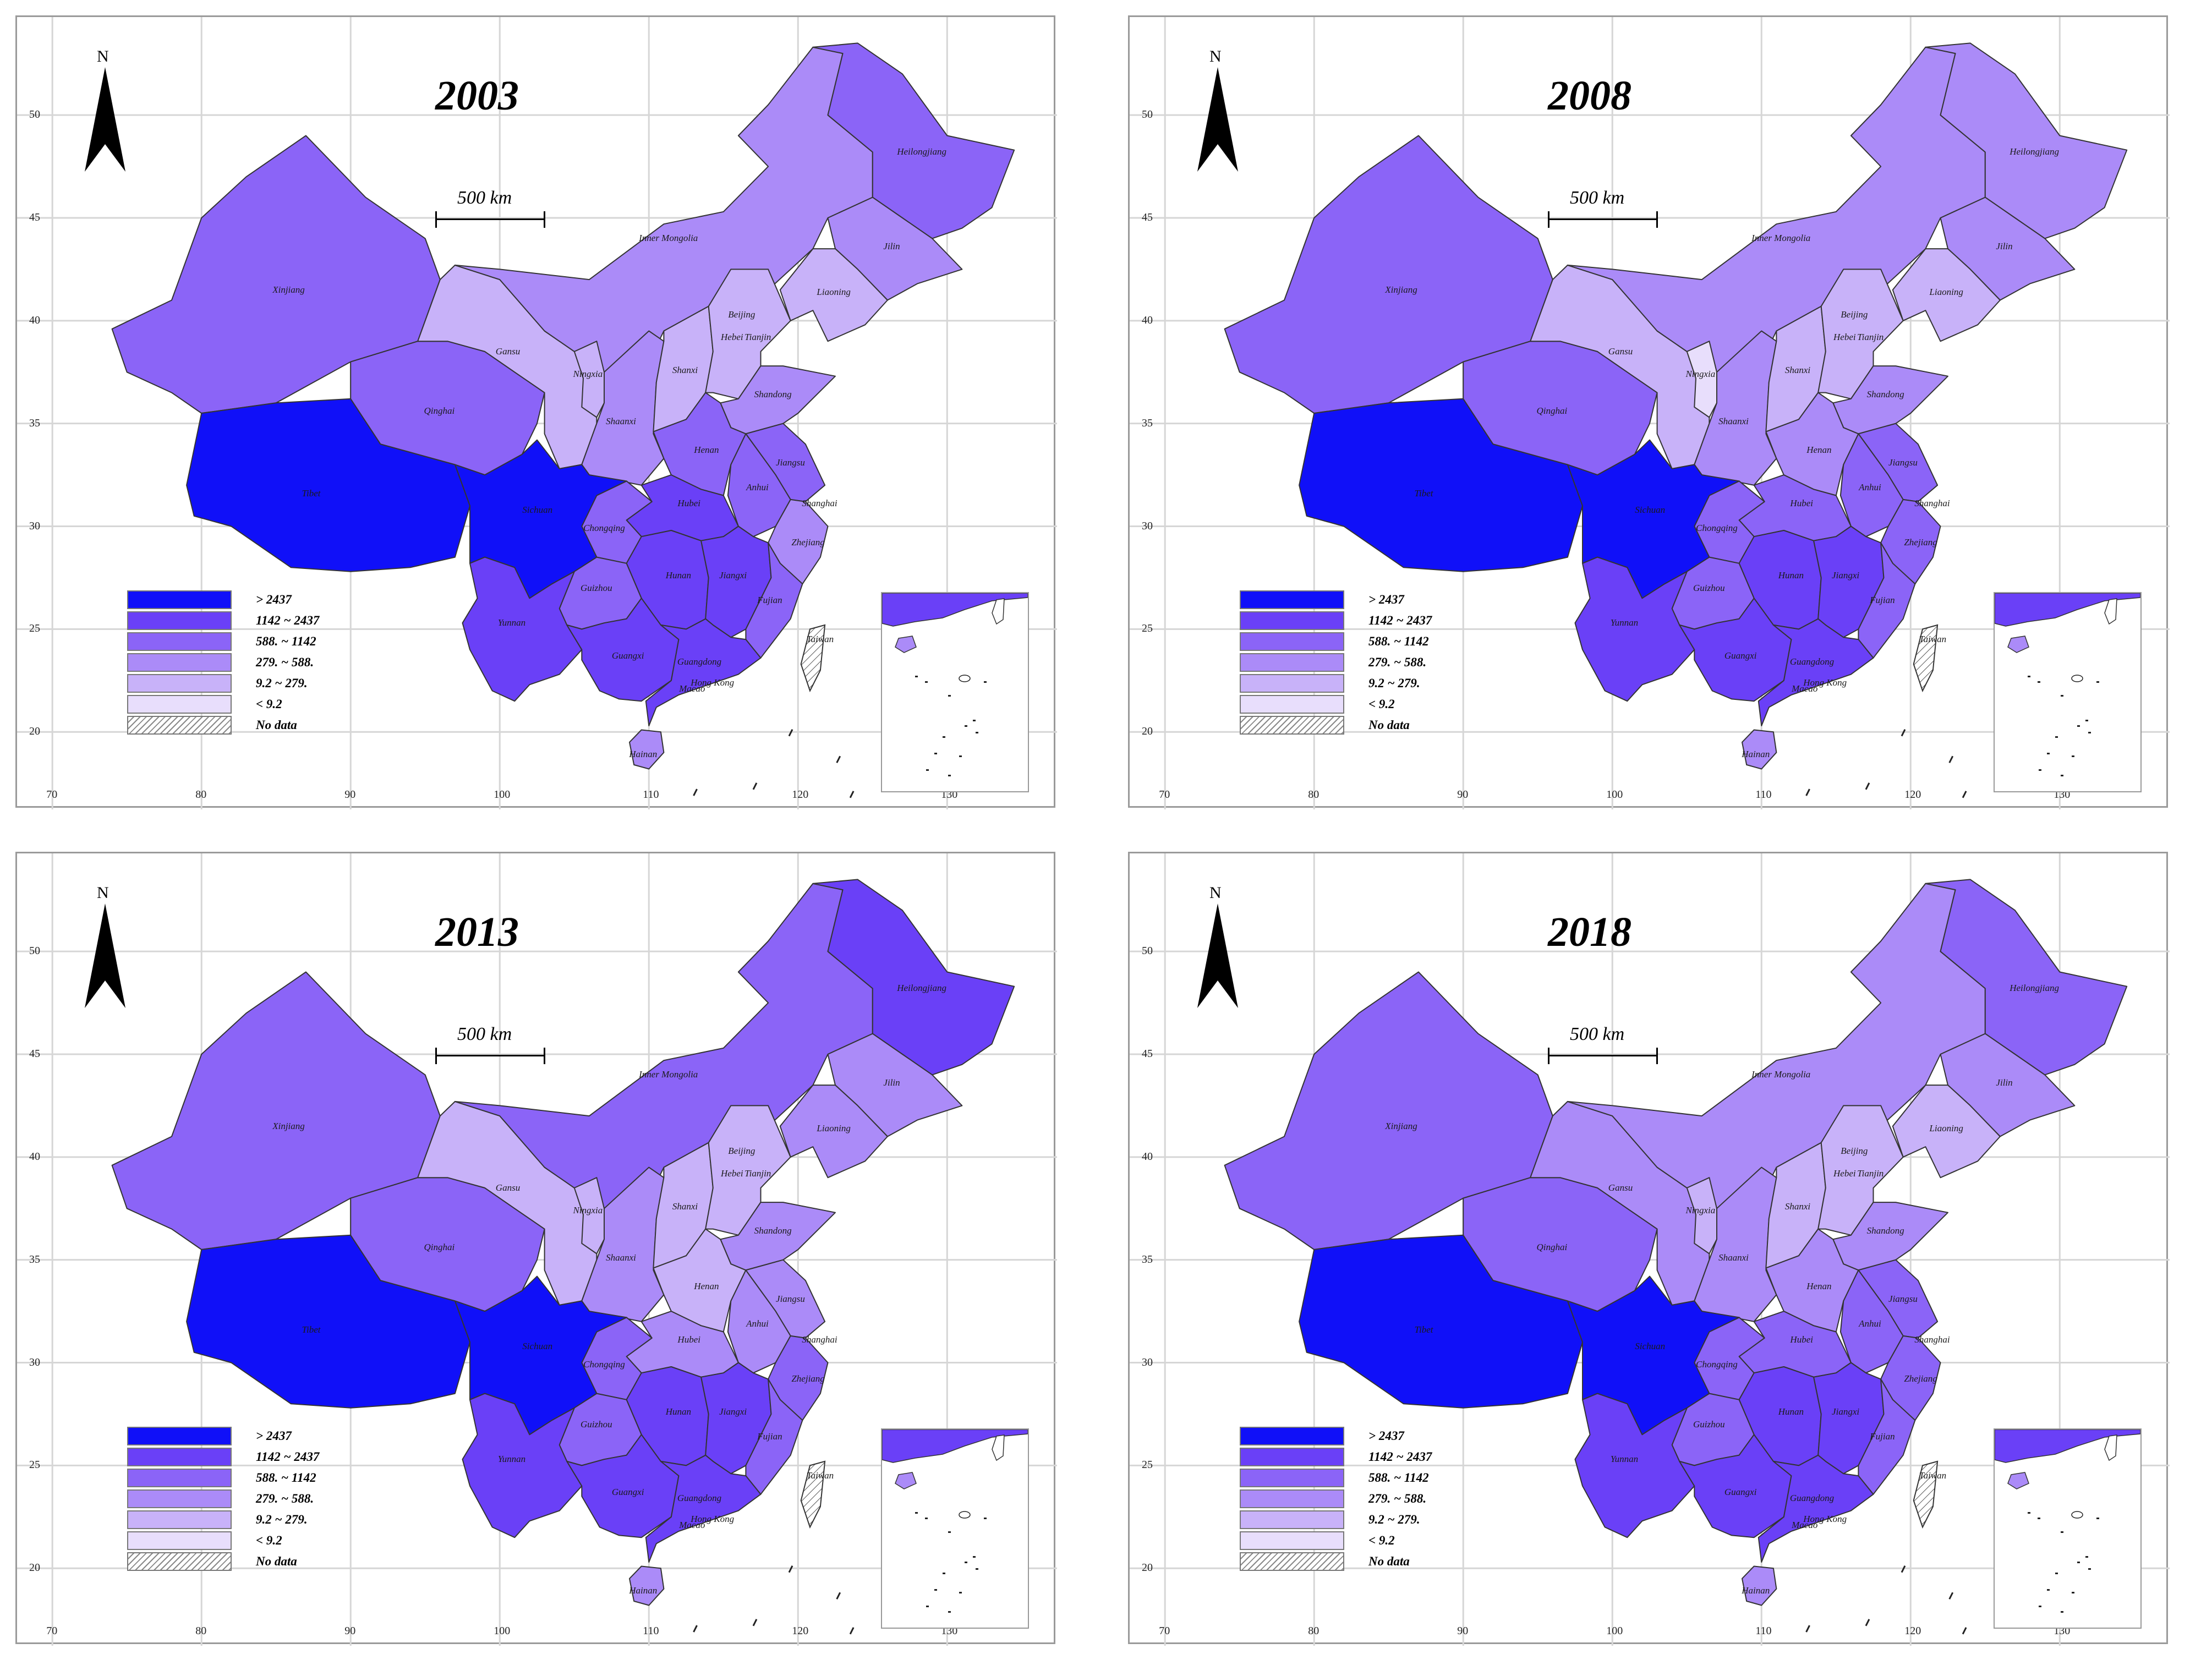 Image resolution: width=2212 pixels, height=1665 pixels. I want to click on north-arrow-icon: N, so click(1217, 946).